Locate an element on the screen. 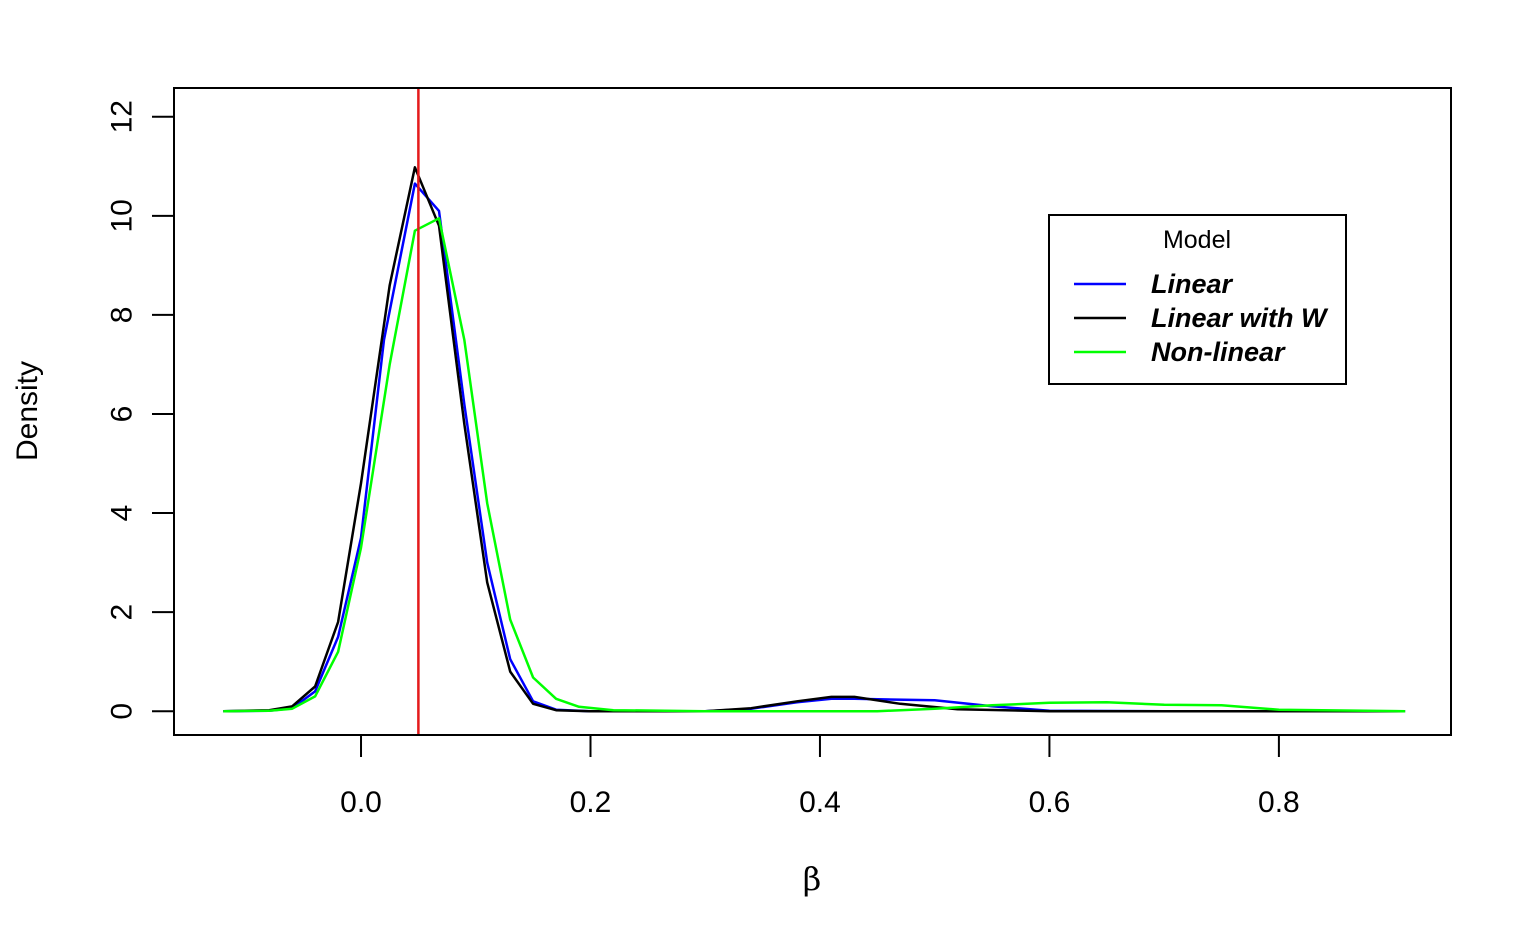 Image resolution: width=1540 pixels, height=951 pixels. x-axis-label: β is located at coordinates (812, 879).